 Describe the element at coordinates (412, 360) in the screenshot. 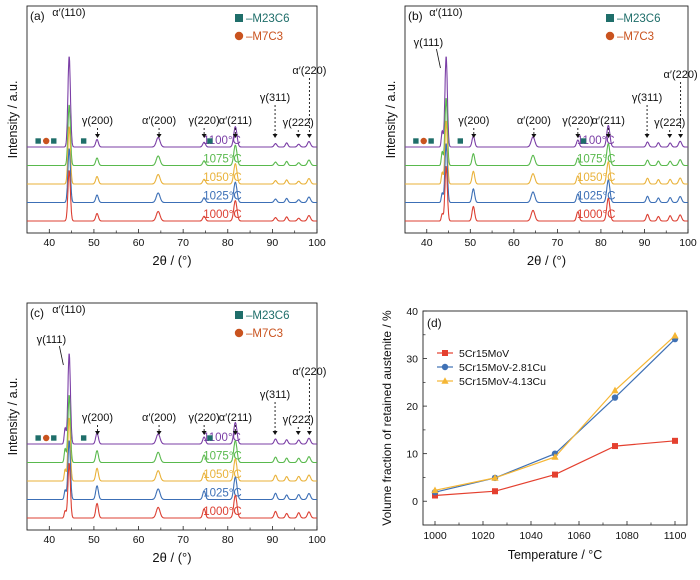

I see `y-tick-label: 30` at that location.